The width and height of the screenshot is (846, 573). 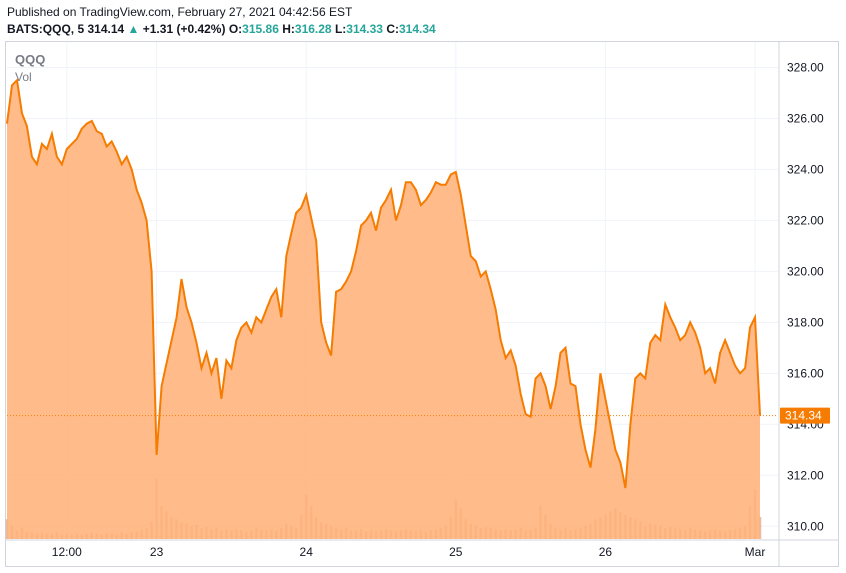 What do you see at coordinates (30, 59) in the screenshot?
I see `legend-symbol: QQQ` at bounding box center [30, 59].